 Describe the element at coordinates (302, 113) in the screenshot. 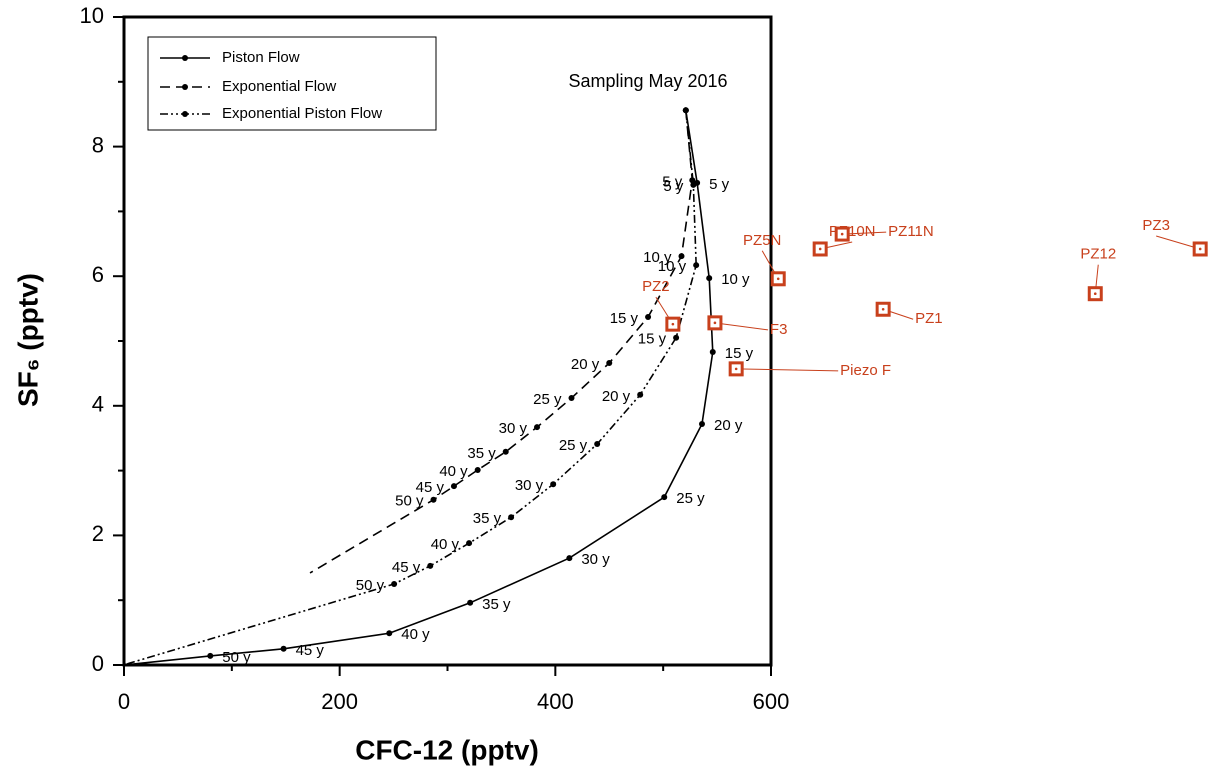

I see `legend-label: Exponential Piston Flow` at that location.